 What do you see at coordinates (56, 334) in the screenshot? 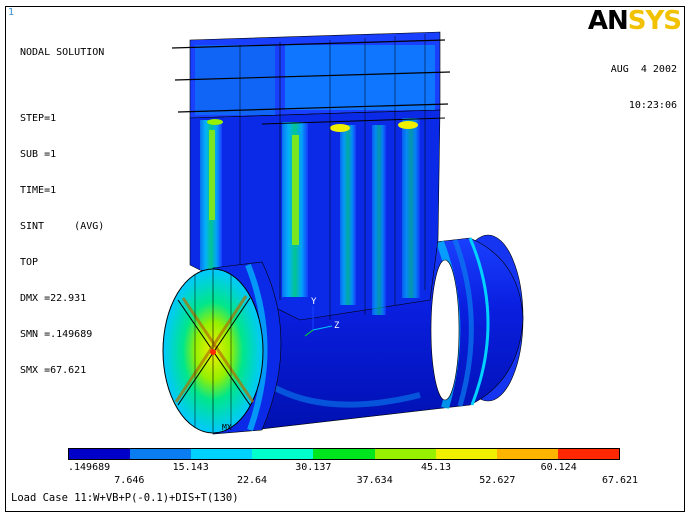
I see `info-line: SMN =.149689` at bounding box center [56, 334].